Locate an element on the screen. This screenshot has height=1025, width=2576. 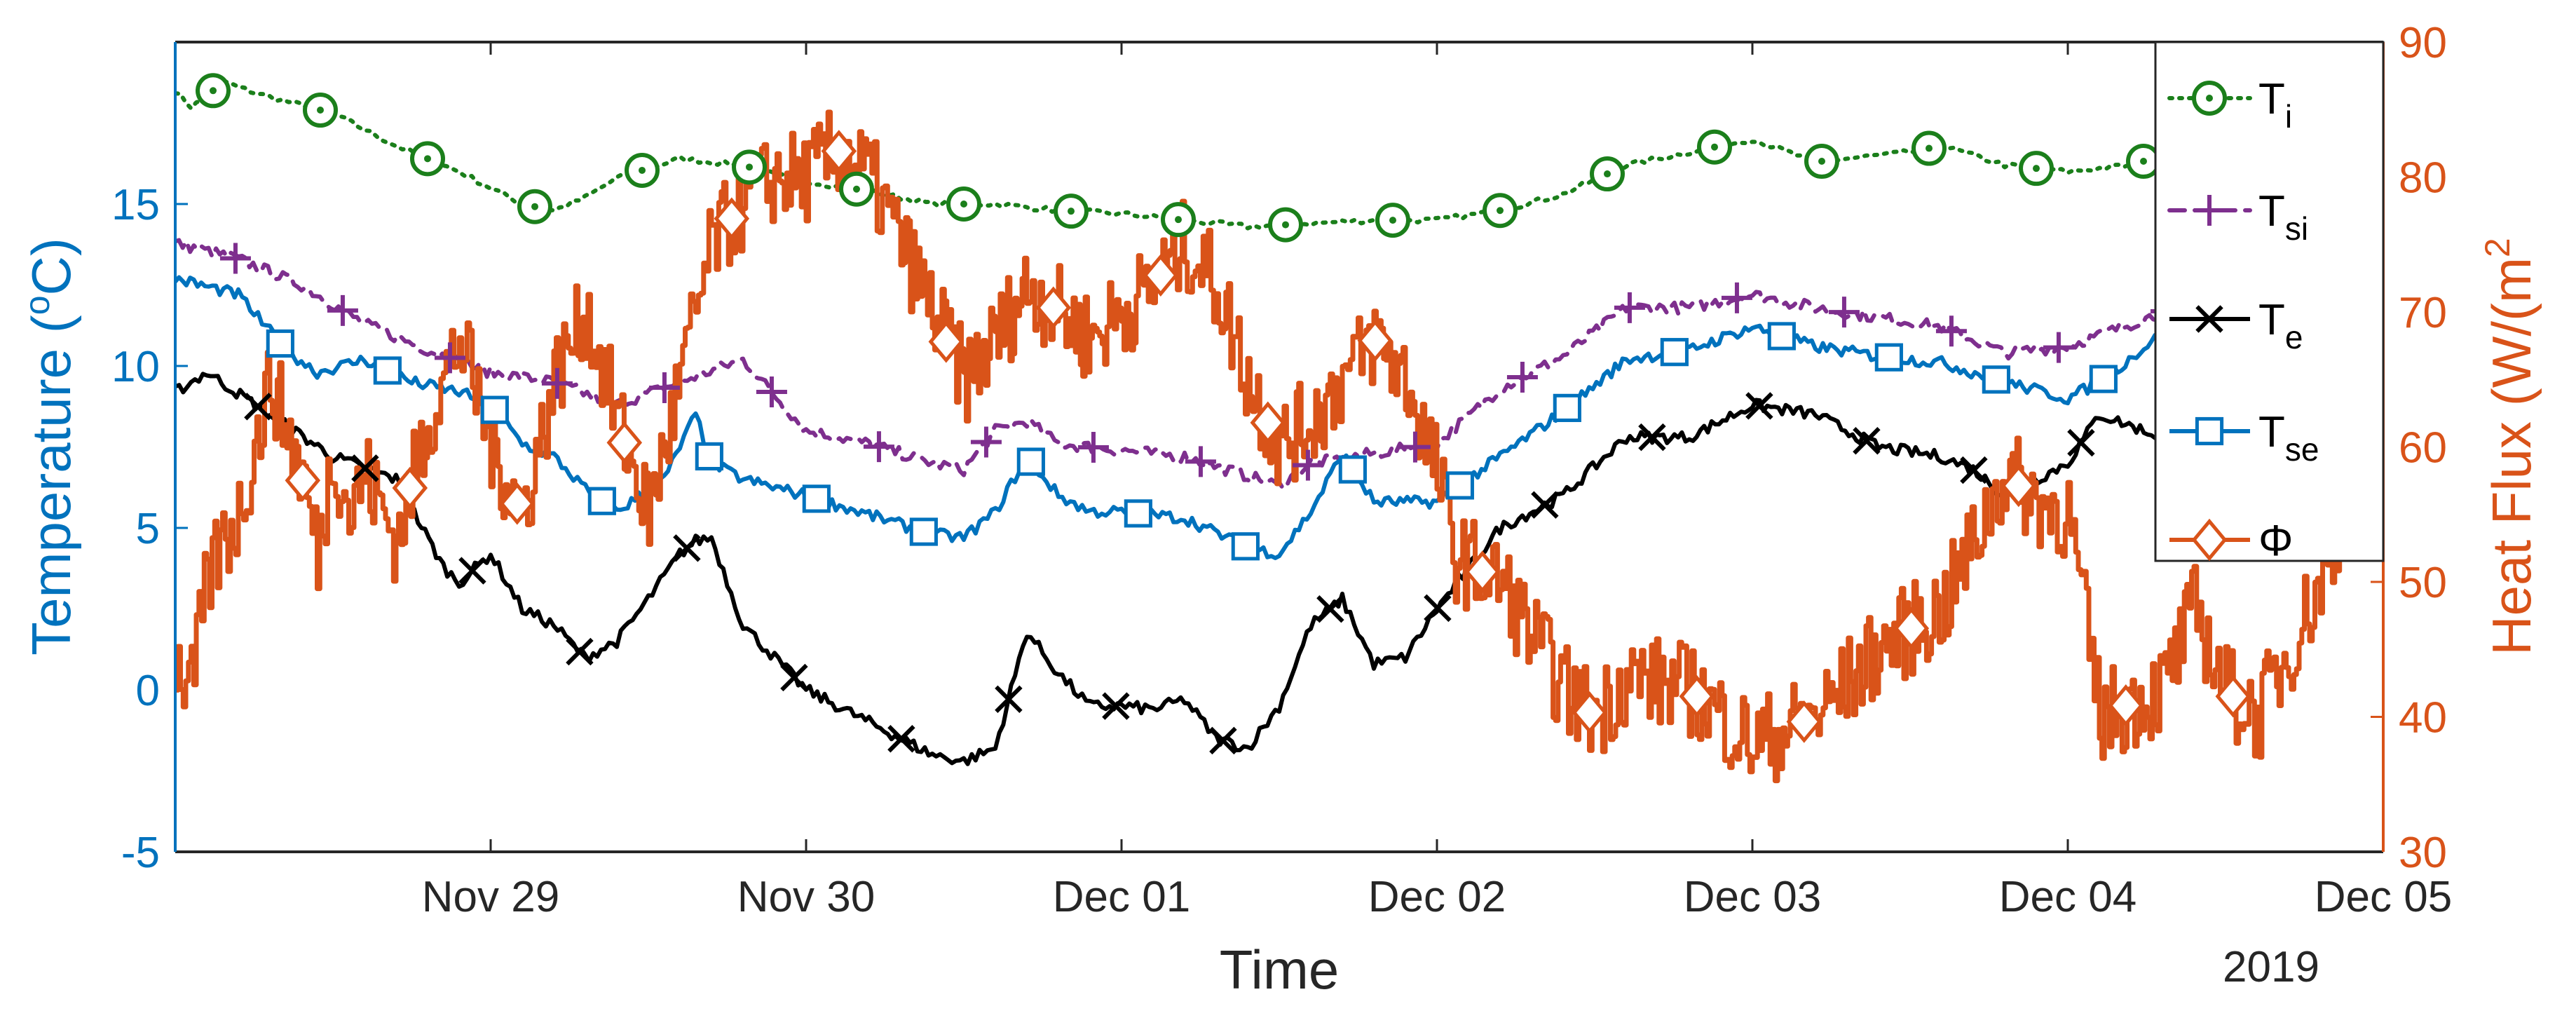
legend-label-sub: e is located at coordinates (2294, 337).